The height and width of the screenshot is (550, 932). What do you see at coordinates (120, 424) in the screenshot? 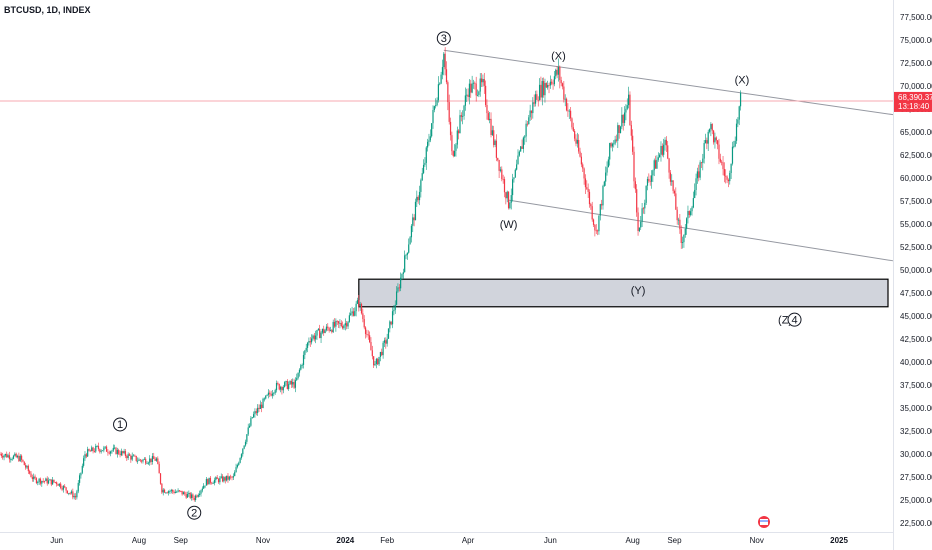
I see `wave-label-circle` at bounding box center [120, 424].